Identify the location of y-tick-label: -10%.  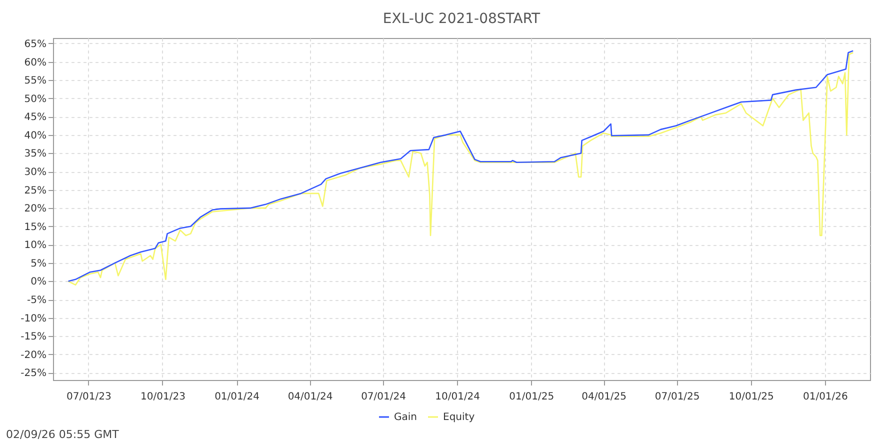
(33, 318).